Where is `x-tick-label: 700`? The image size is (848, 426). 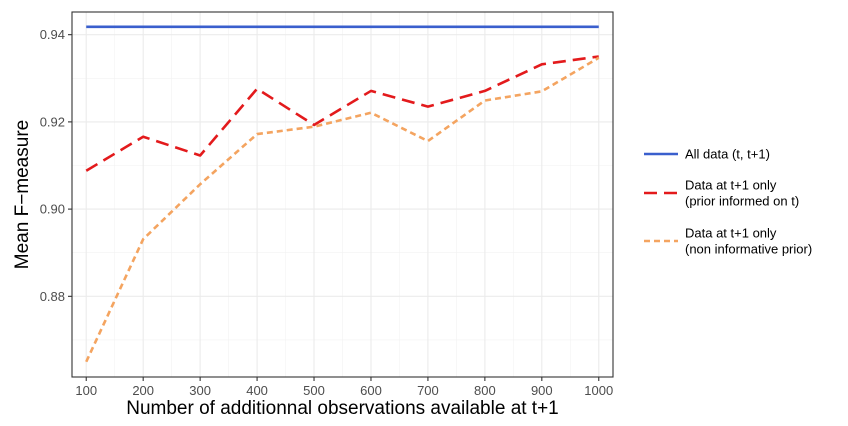
x-tick-label: 700 is located at coordinates (428, 390).